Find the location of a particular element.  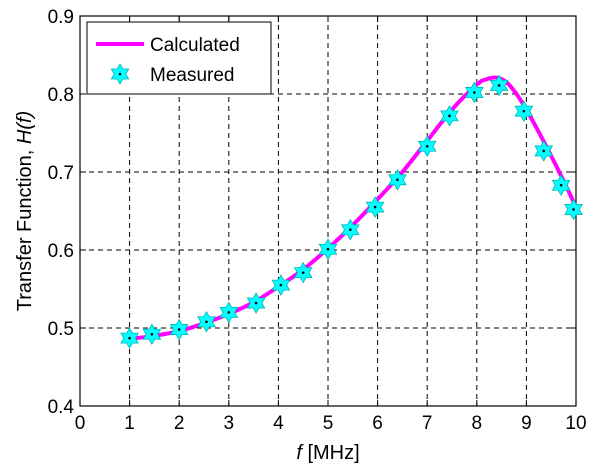

legend-label-measured: Measured is located at coordinates (192, 75).